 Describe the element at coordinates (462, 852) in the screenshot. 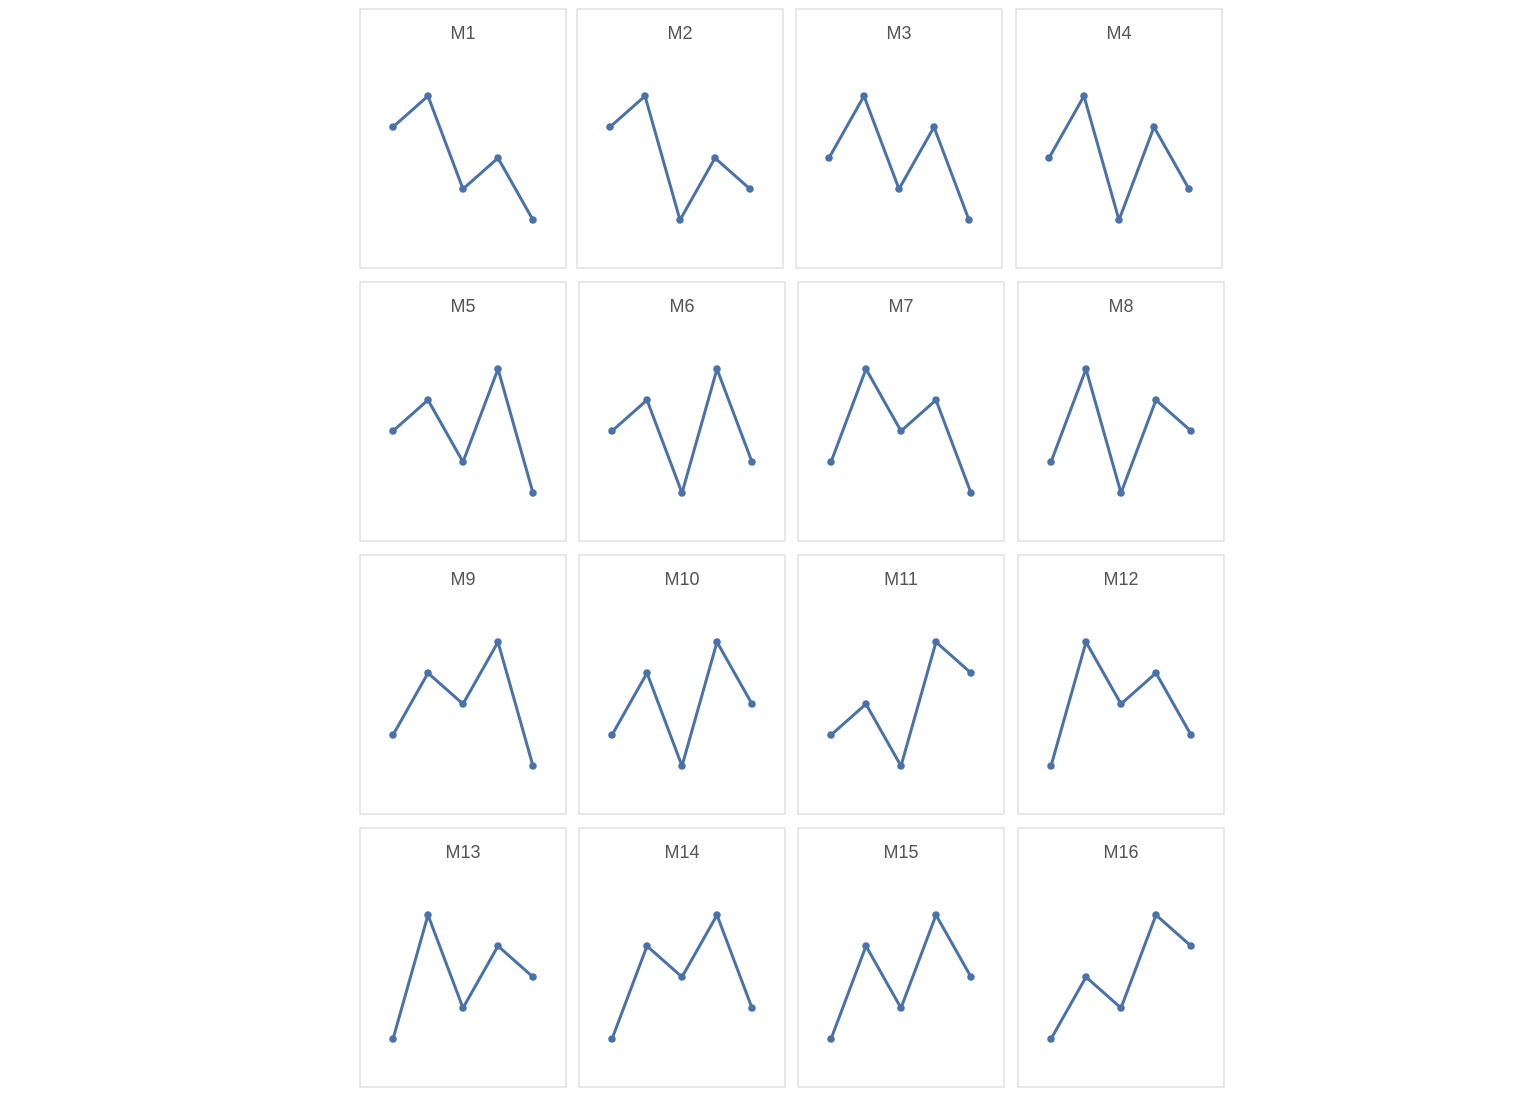

I see `chart-title: M13` at that location.